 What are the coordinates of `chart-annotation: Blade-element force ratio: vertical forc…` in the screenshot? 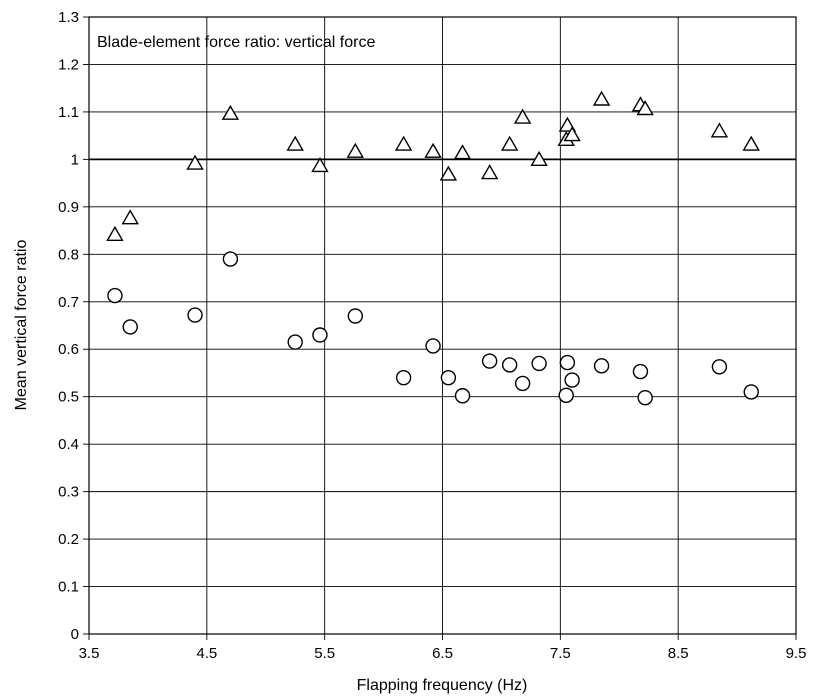 It's located at (236, 42).